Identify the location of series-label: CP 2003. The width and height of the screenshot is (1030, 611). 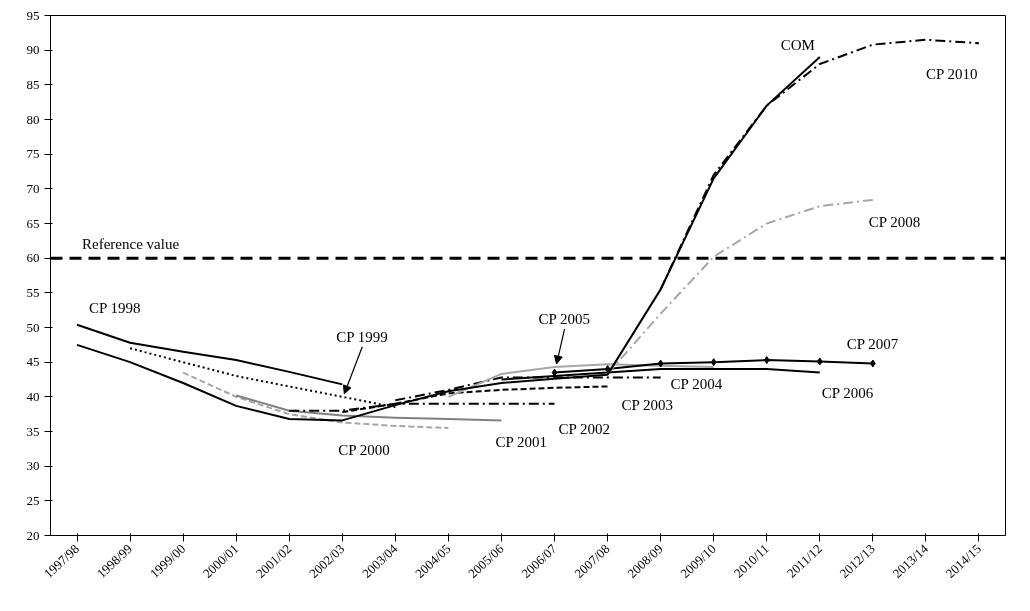
(647, 405).